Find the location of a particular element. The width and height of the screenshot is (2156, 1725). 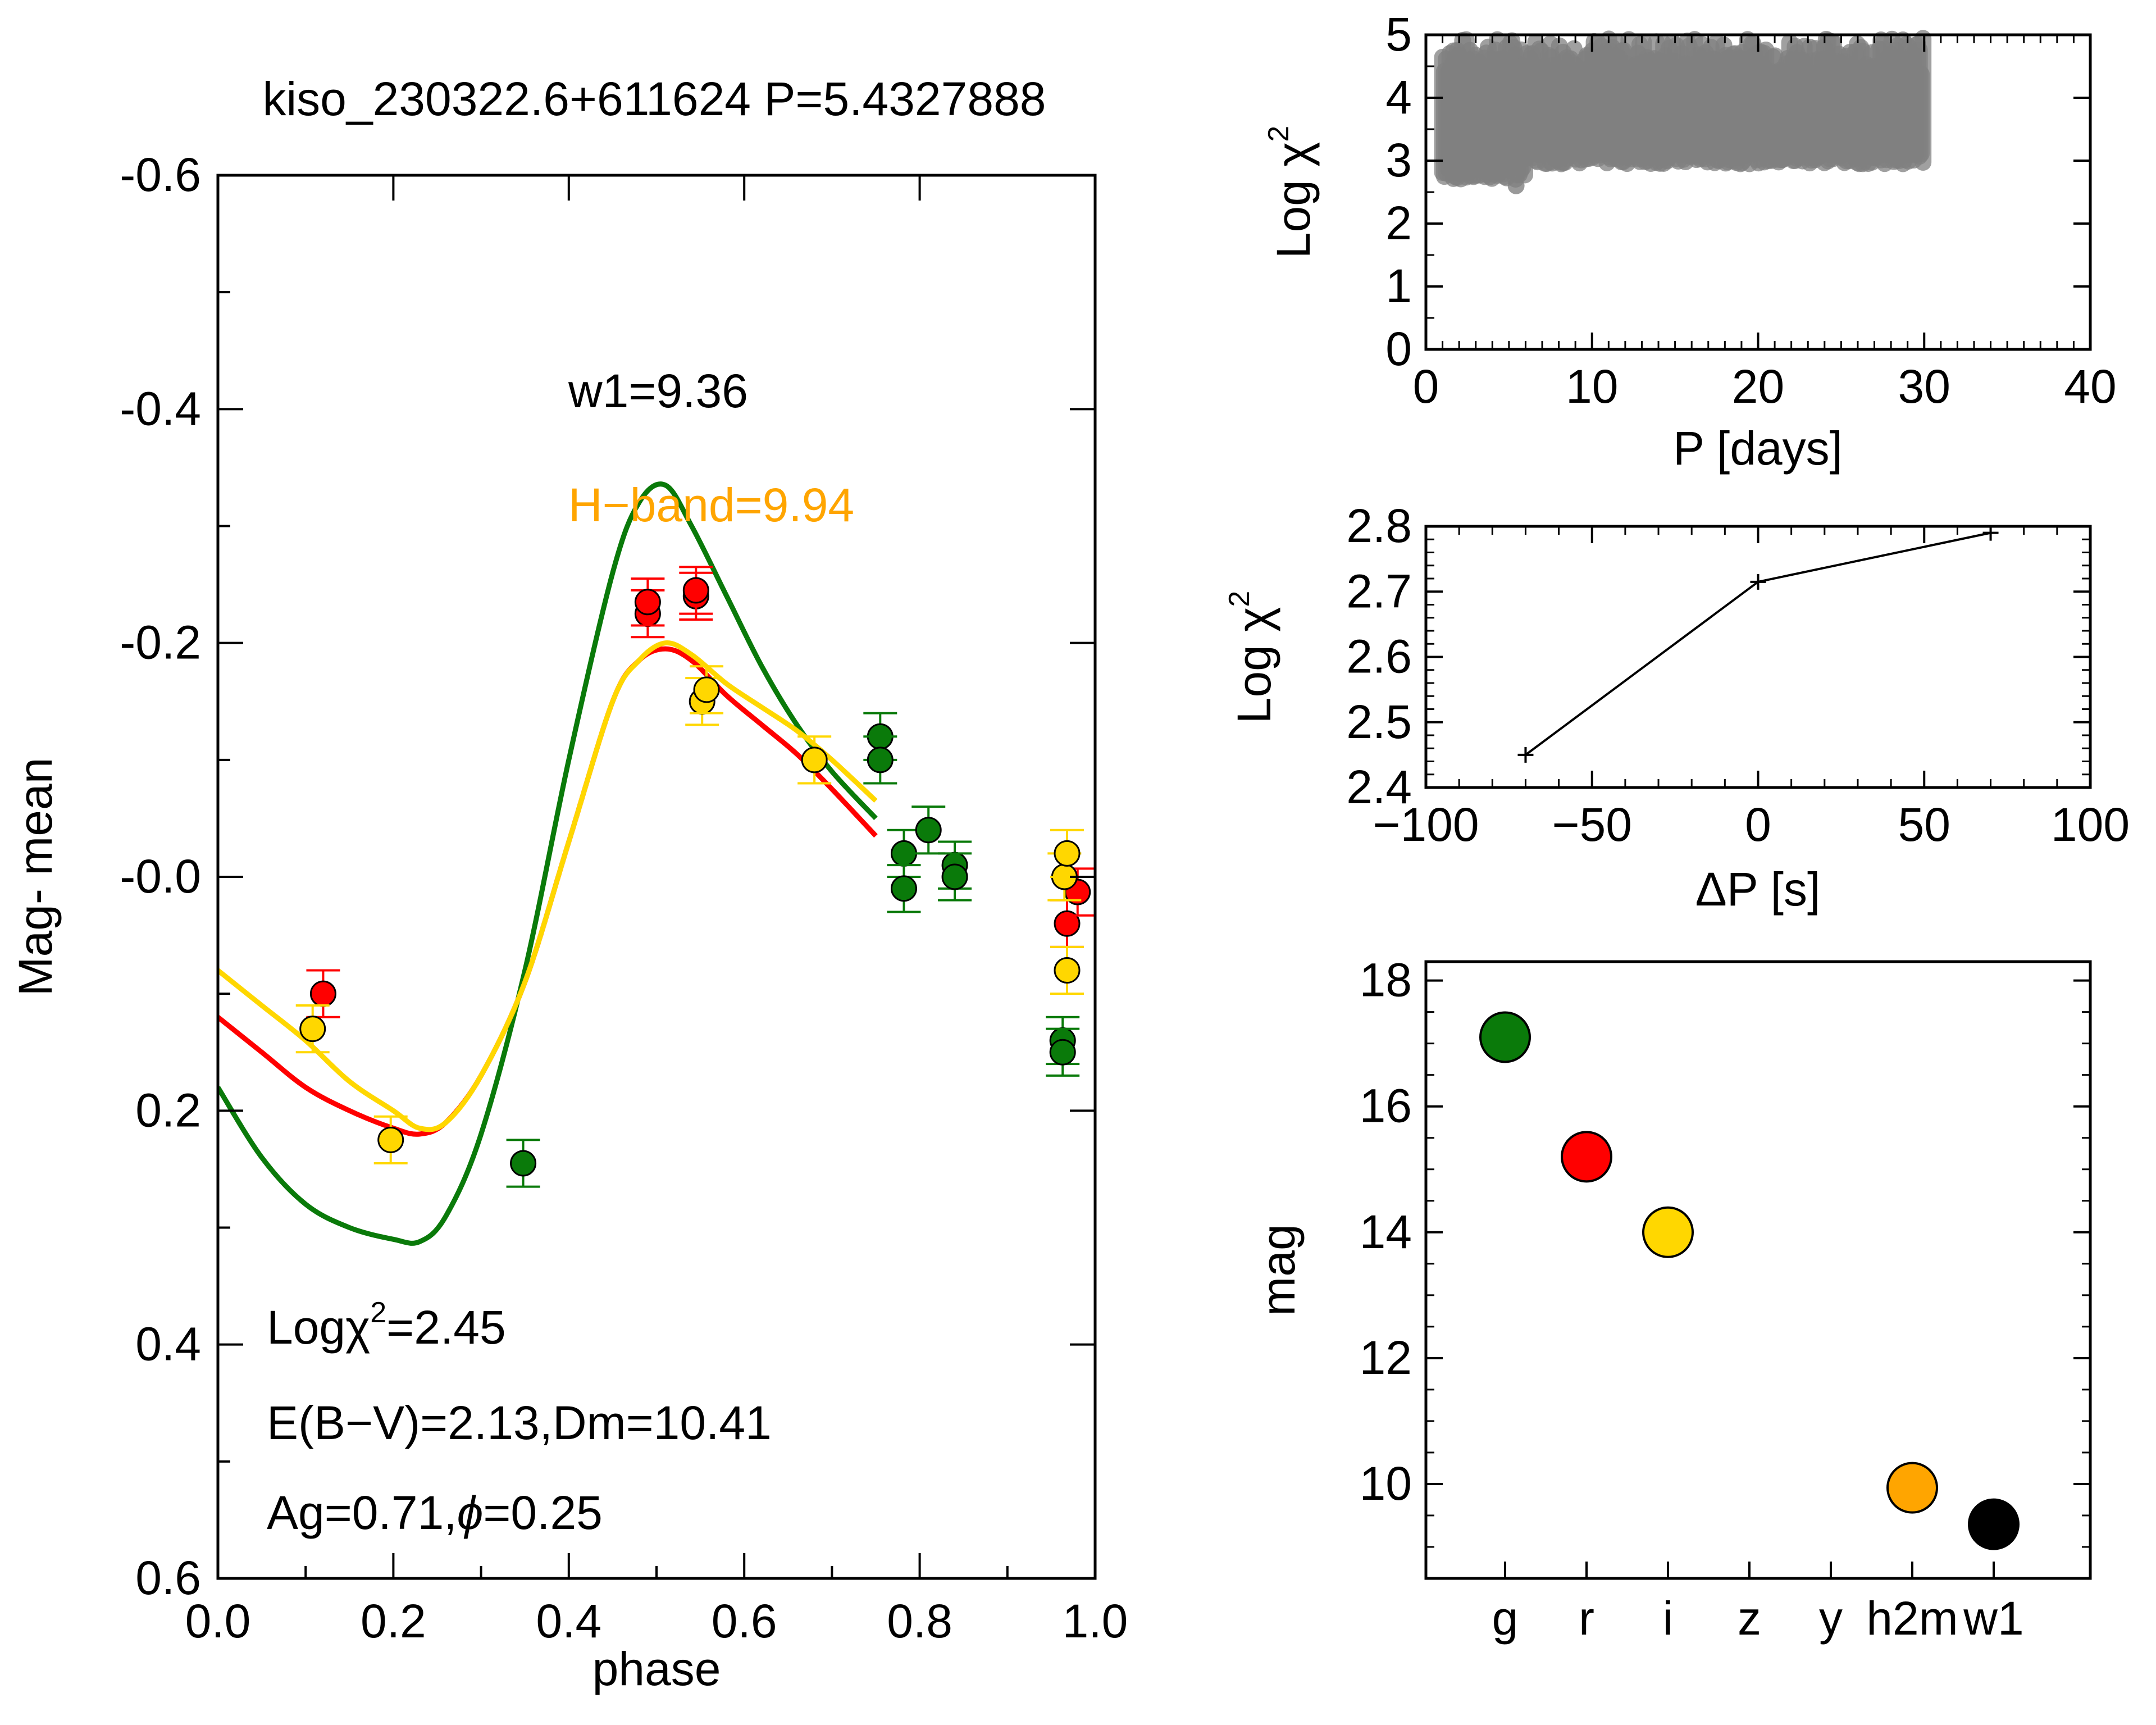

xtick-label: 40 is located at coordinates (2090, 386).